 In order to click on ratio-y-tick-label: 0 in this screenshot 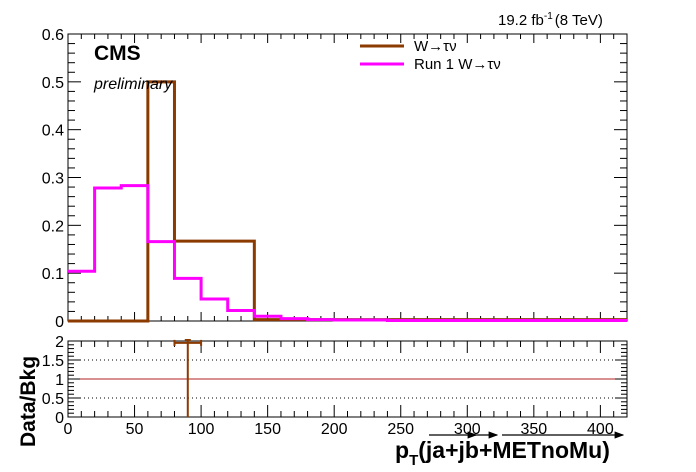, I will do `click(59, 418)`.